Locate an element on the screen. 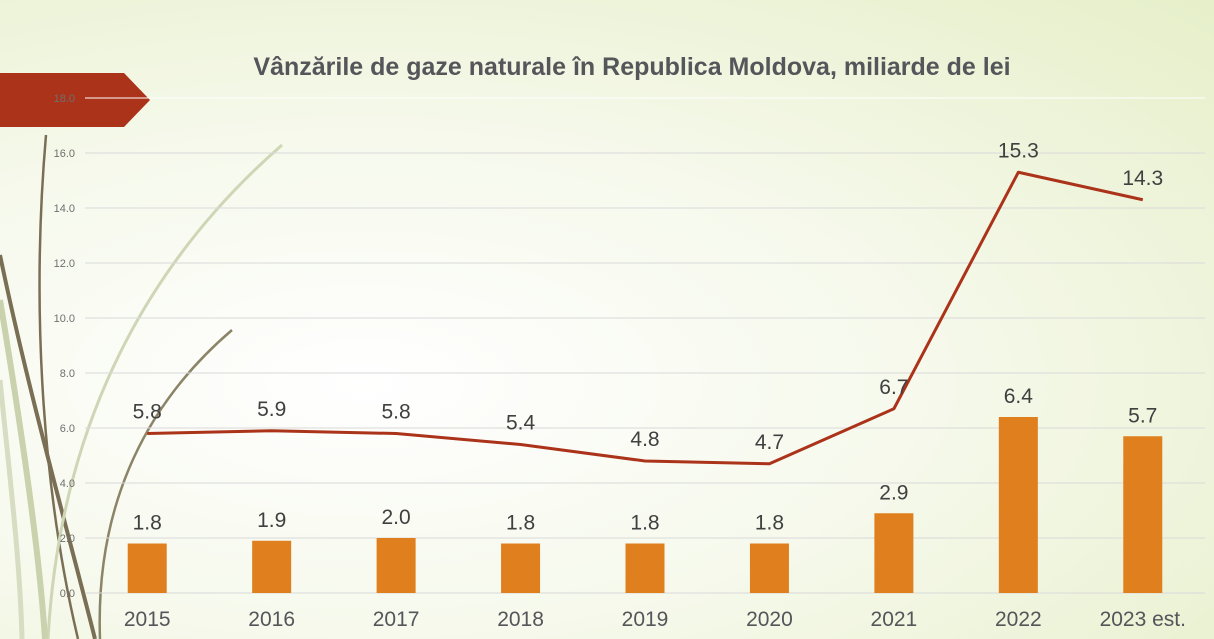 The image size is (1214, 639). bar-value-label: 2.0 is located at coordinates (396, 517).